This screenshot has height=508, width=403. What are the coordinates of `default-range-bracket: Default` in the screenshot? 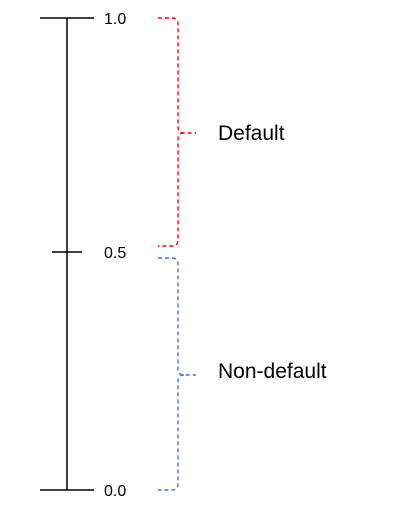 It's located at (221, 132).